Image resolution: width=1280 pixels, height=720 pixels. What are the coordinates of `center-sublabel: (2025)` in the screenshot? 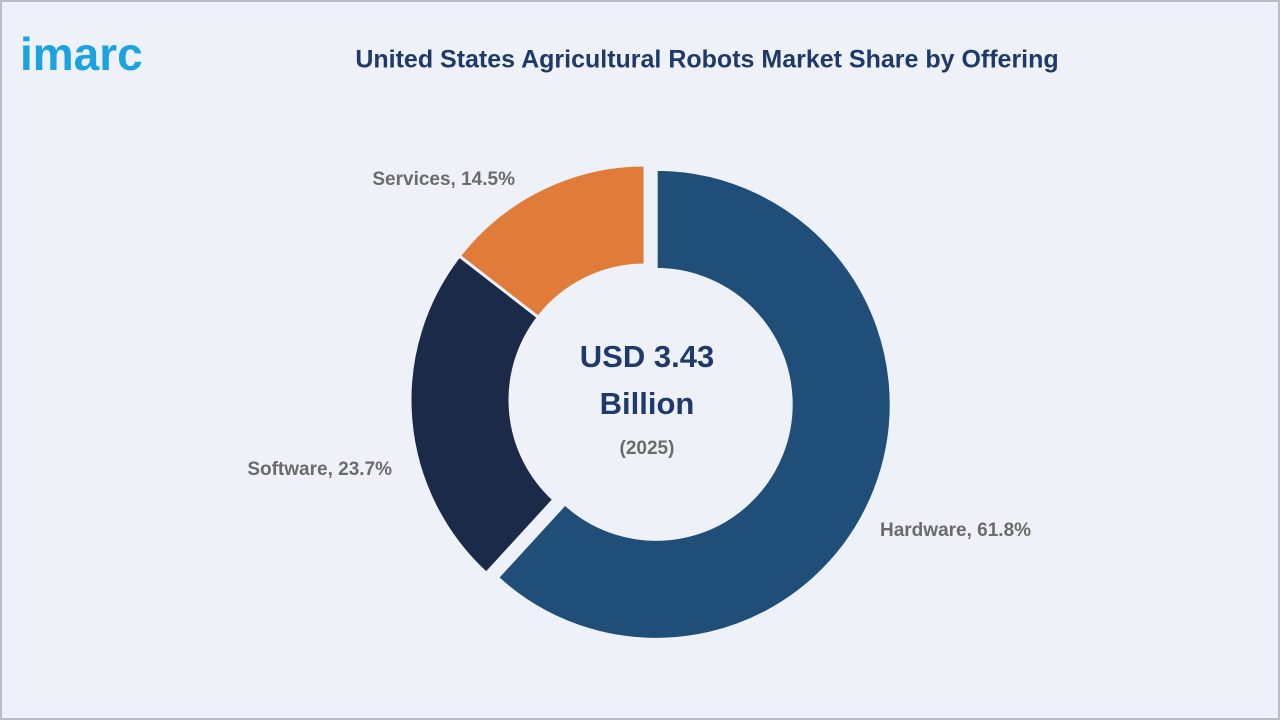 It's located at (647, 448).